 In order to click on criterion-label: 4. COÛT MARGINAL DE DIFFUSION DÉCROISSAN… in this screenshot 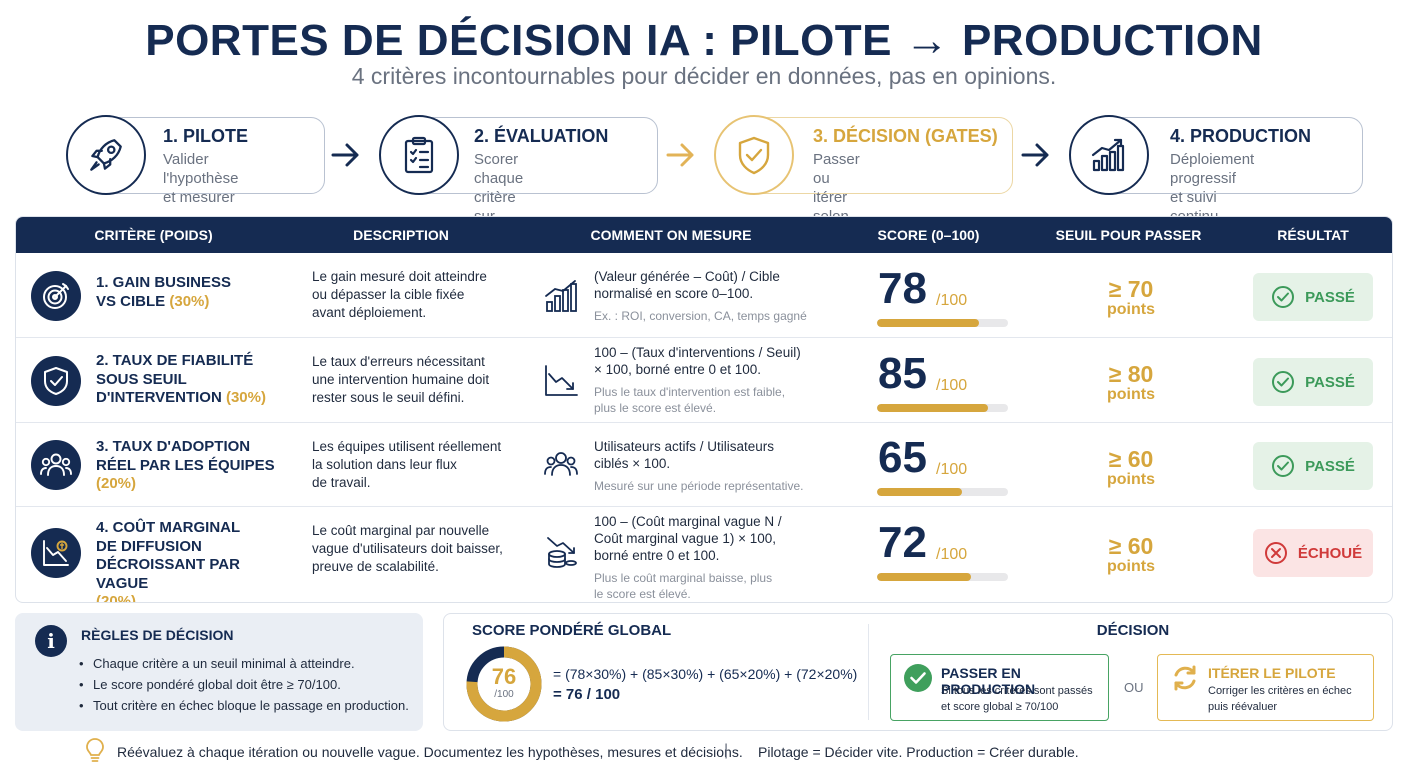, I will do `click(196, 561)`.